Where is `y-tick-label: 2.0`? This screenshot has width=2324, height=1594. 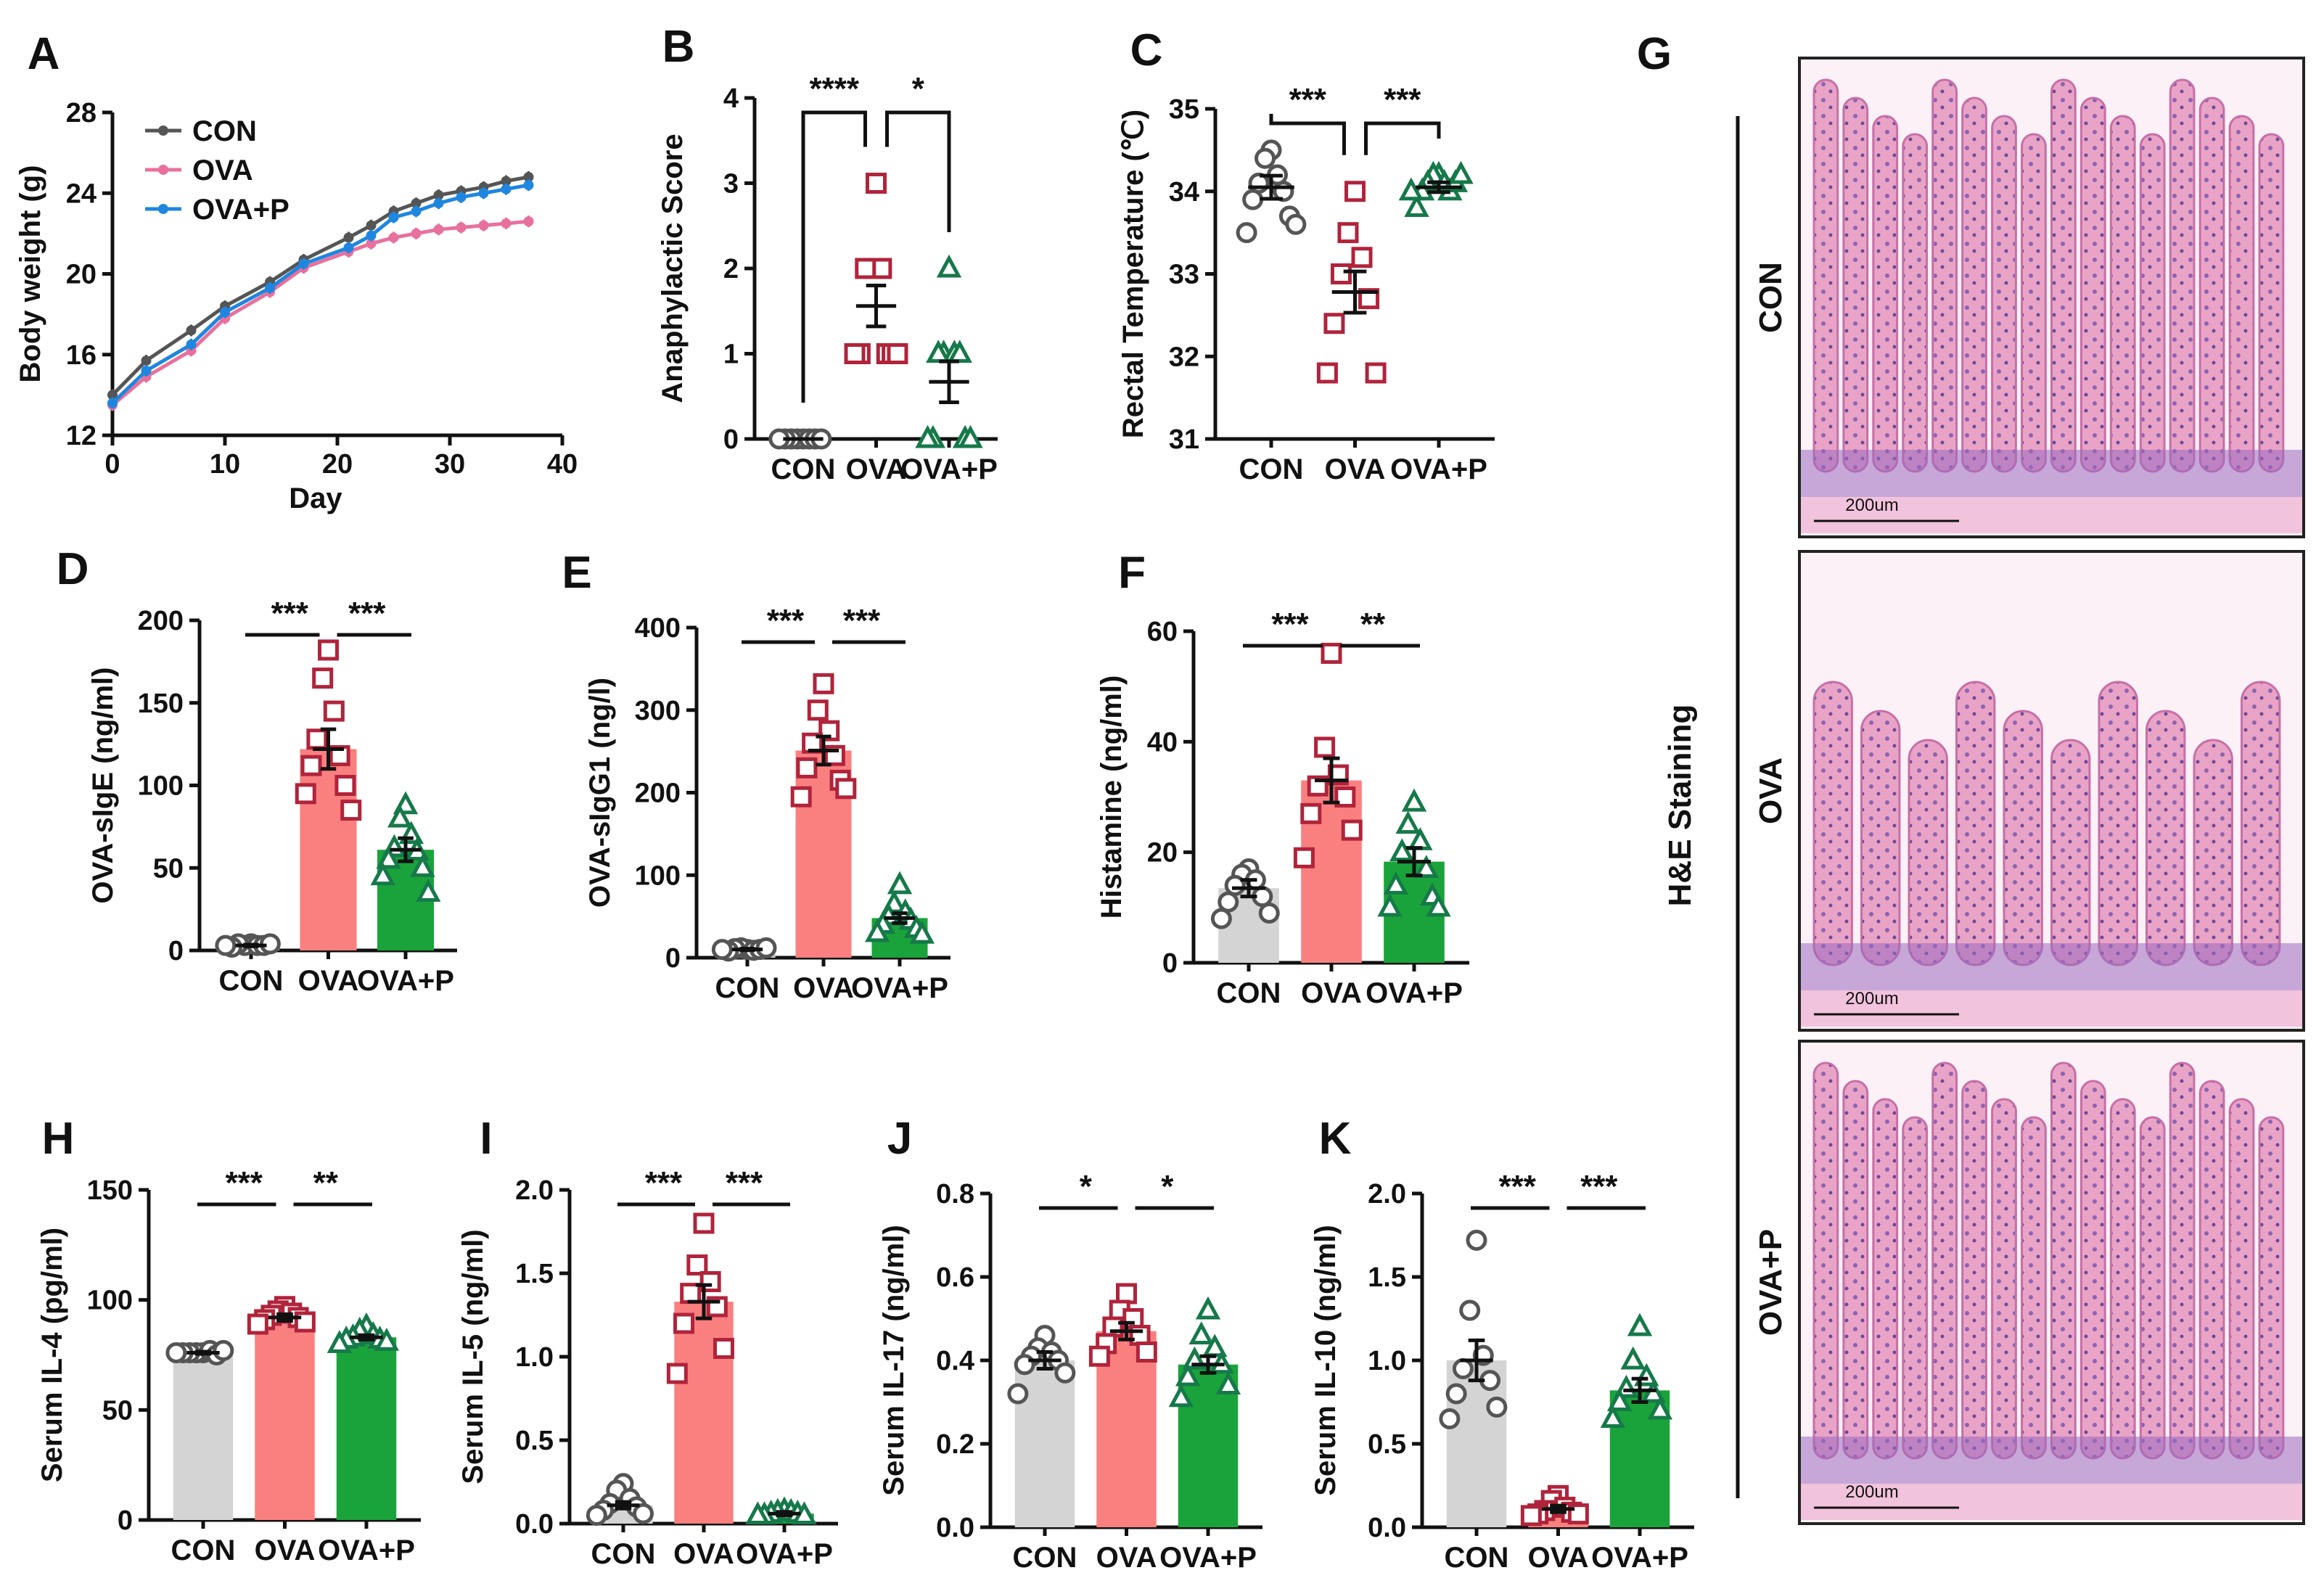 y-tick-label: 2.0 is located at coordinates (534, 1190).